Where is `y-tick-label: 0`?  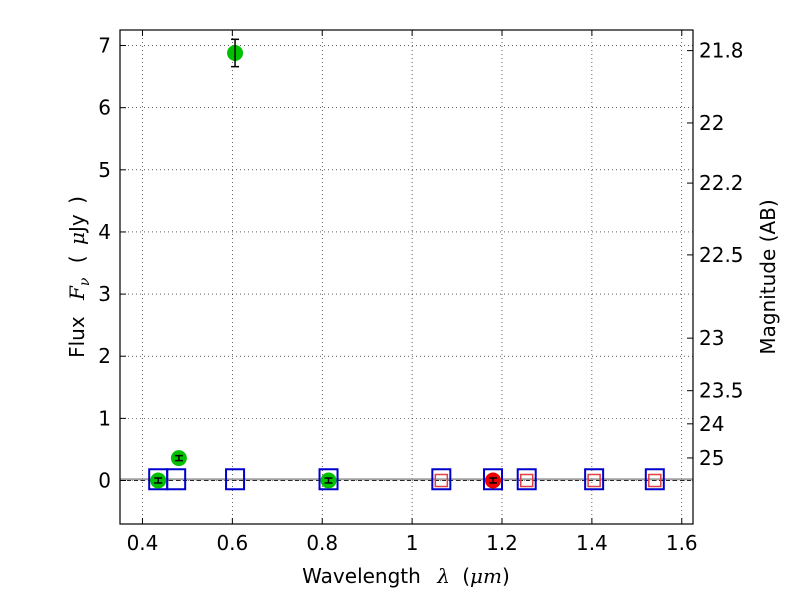 y-tick-label: 0 is located at coordinates (104, 481).